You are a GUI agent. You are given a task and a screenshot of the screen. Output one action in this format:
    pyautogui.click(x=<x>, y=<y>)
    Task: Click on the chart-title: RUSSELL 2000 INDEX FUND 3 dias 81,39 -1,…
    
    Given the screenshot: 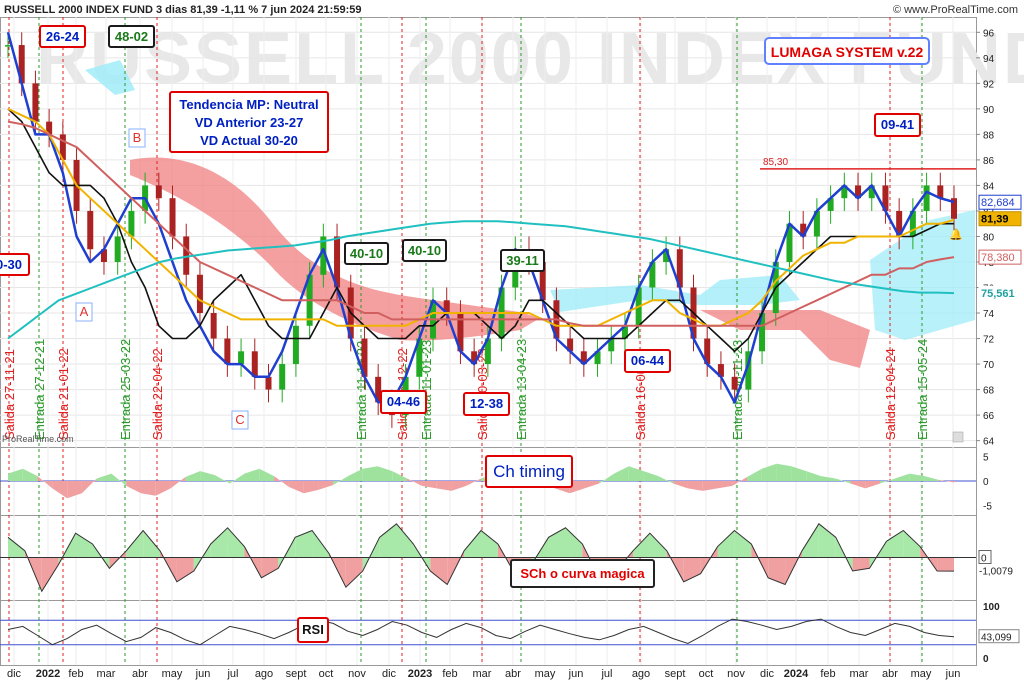 What is the action you would take?
    pyautogui.click(x=182, y=10)
    